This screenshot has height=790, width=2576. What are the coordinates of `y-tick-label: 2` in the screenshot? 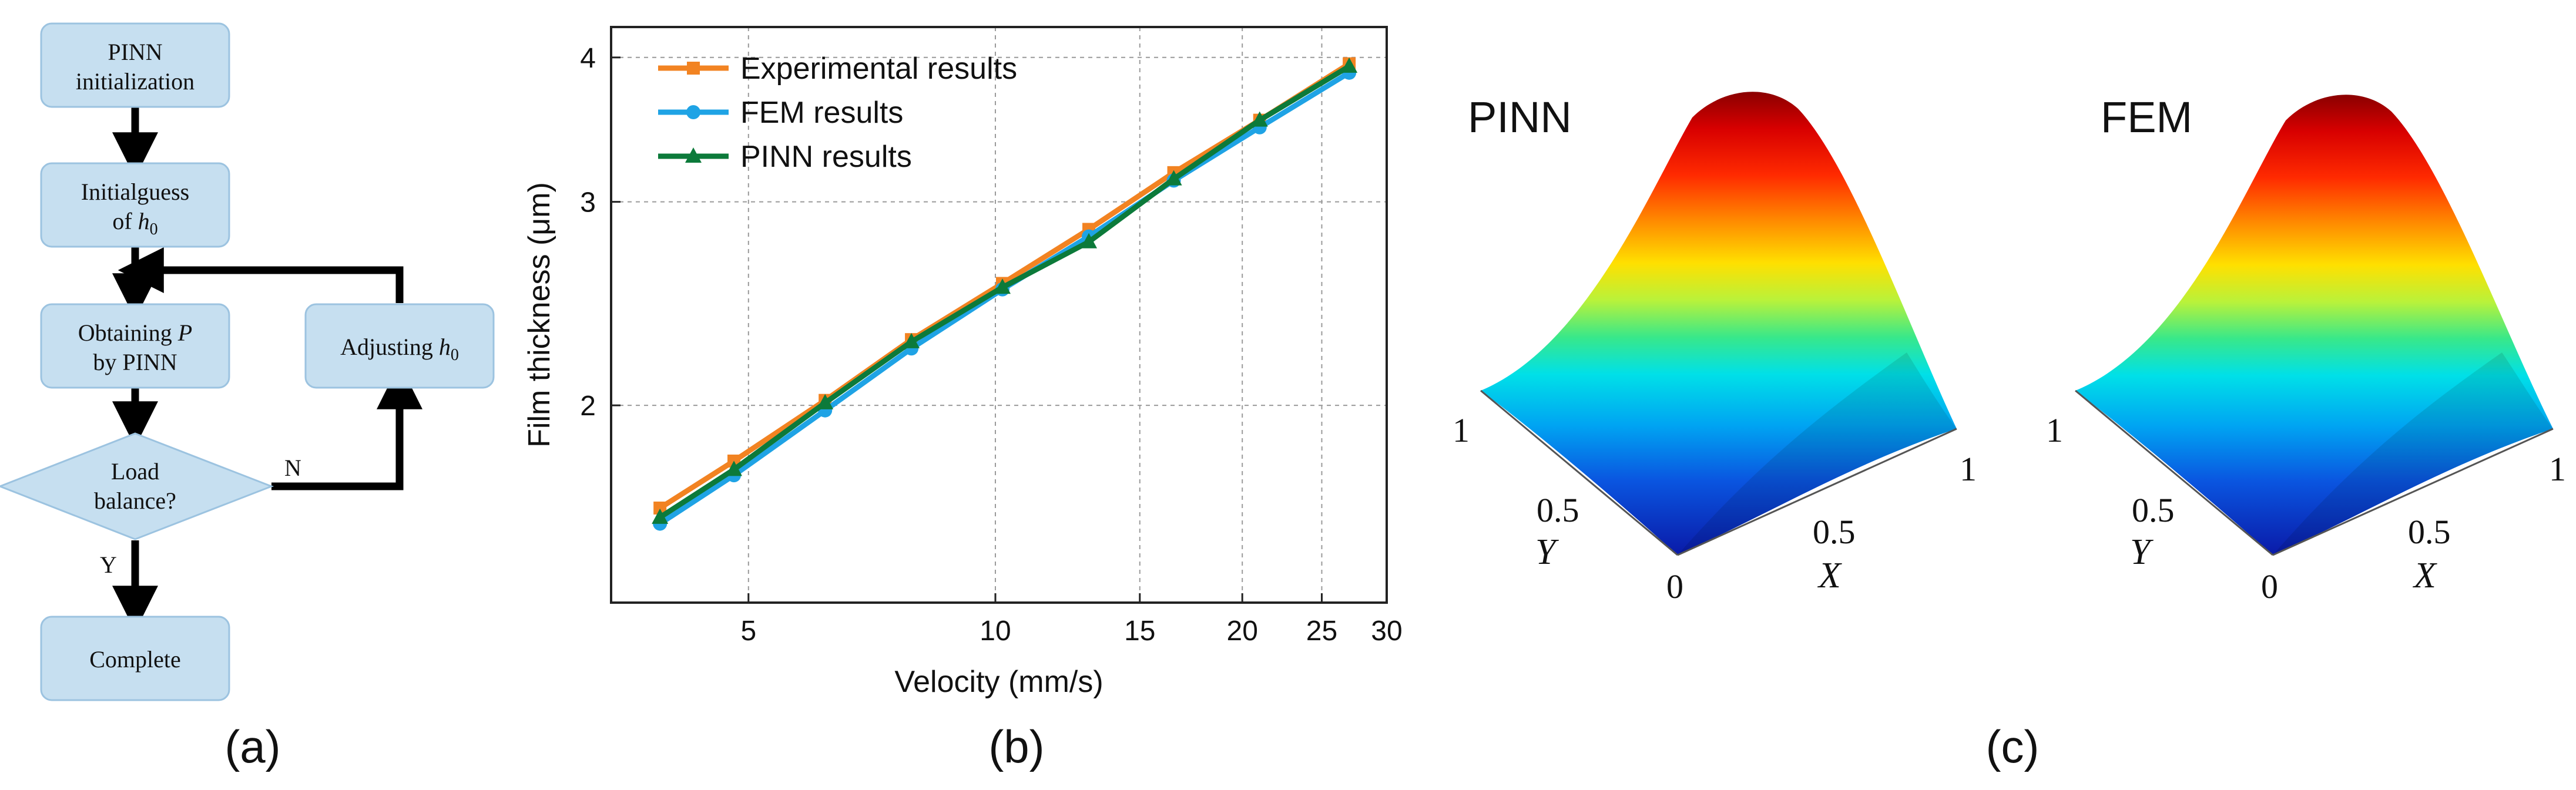 It's located at (588, 406).